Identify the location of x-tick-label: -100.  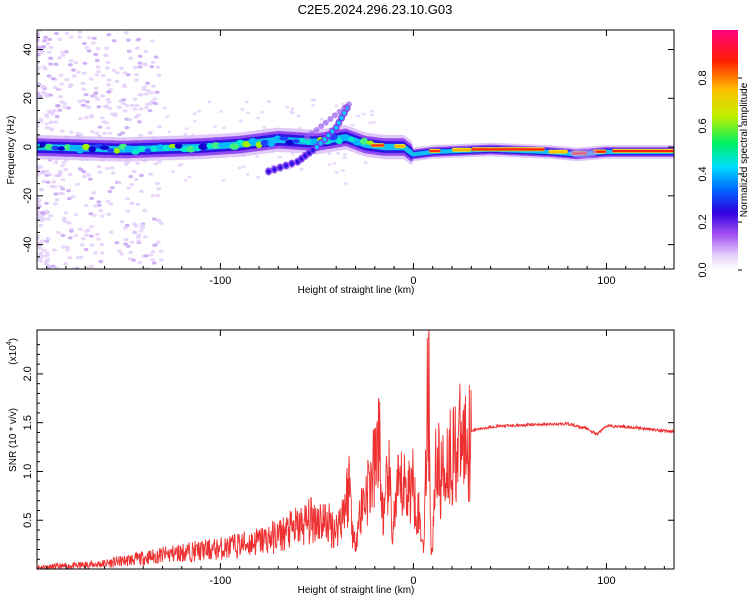
(220, 281).